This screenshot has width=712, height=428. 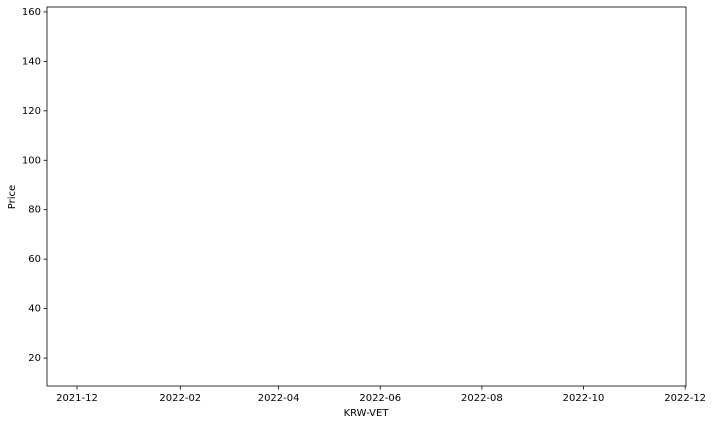 I want to click on y-tick-label: 40, so click(x=34, y=309).